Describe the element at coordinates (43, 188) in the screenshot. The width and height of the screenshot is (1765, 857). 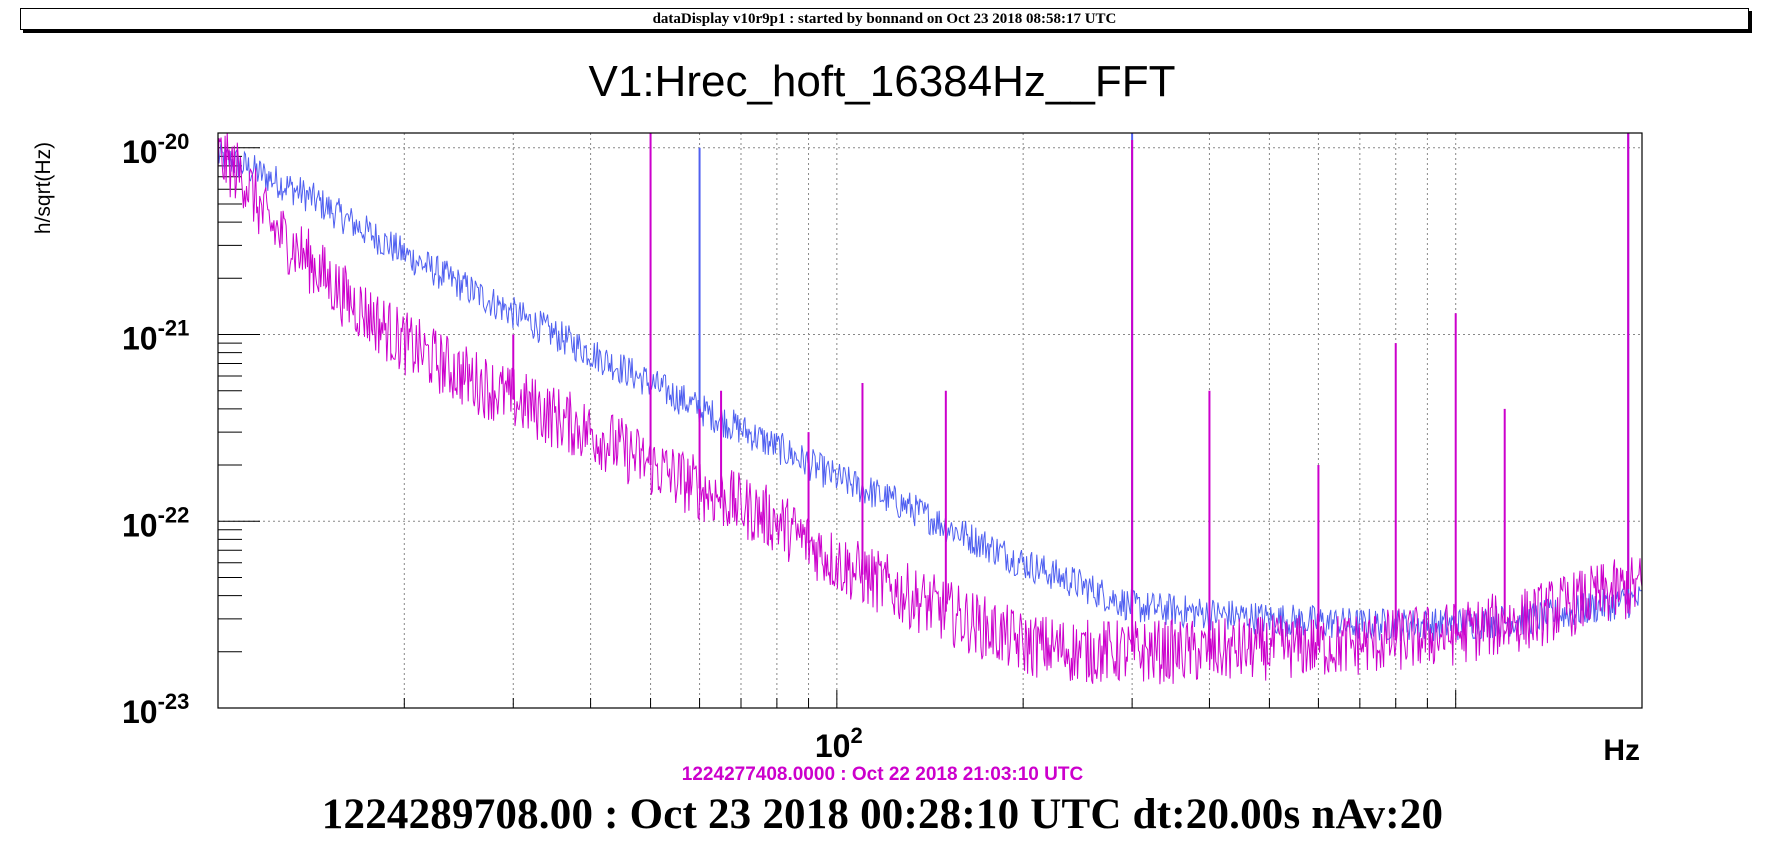
I see `y-axis-label: h/sqrt(Hz)` at that location.